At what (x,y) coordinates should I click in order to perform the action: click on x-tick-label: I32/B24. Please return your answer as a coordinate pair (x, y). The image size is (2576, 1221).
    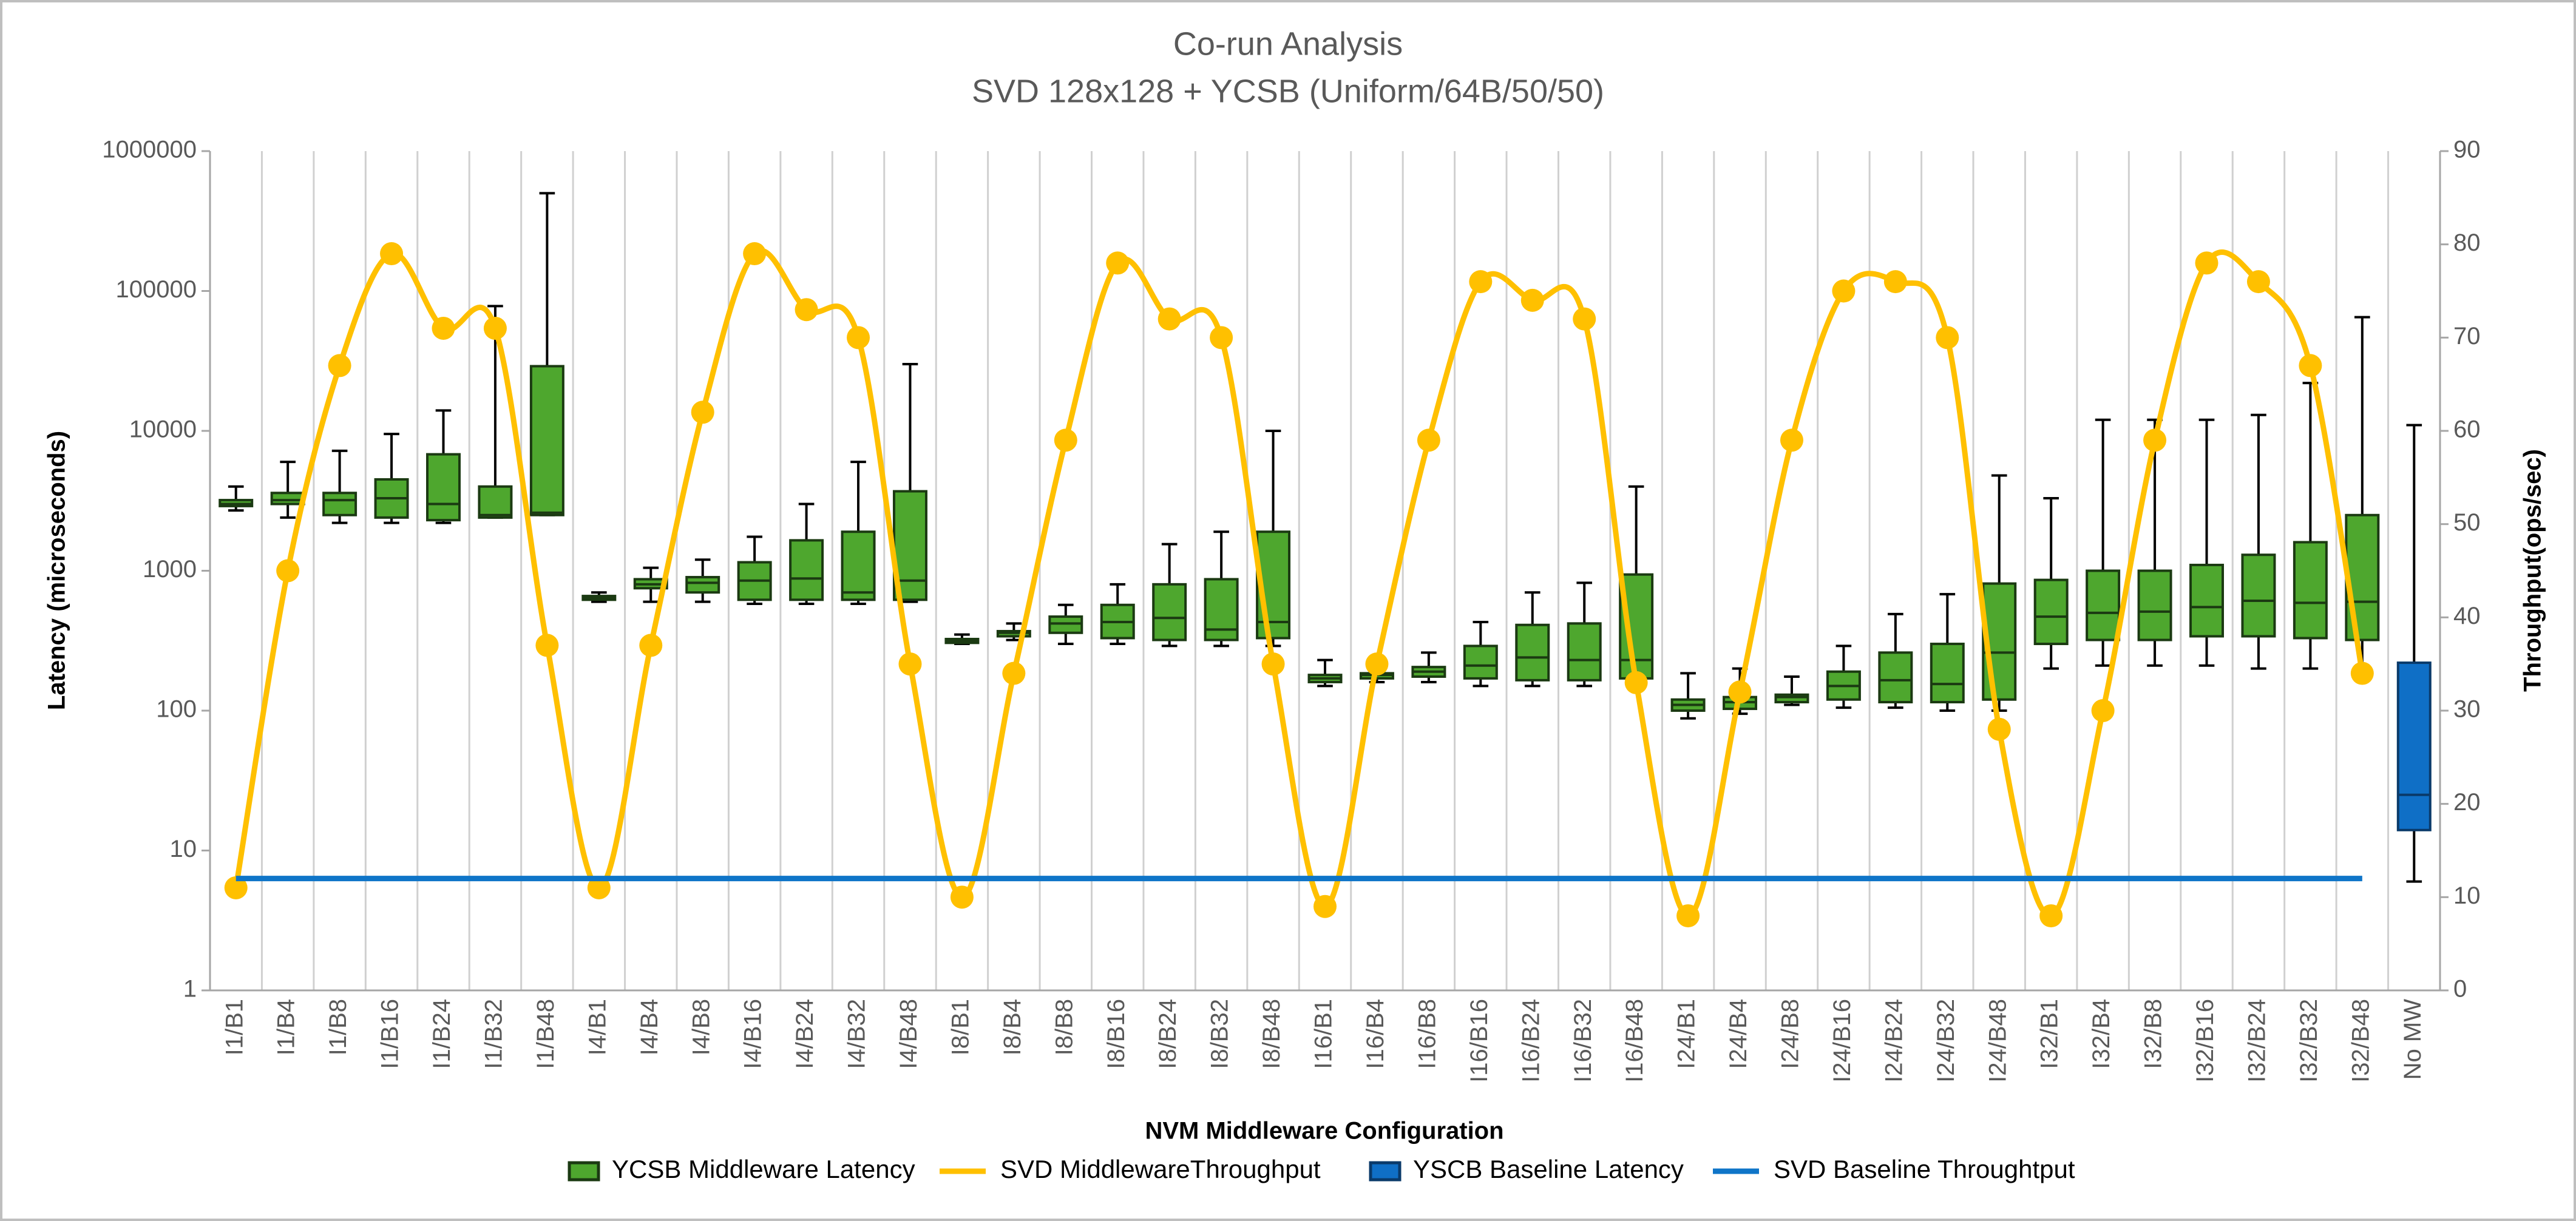
    Looking at the image, I should click on (2258, 1041).